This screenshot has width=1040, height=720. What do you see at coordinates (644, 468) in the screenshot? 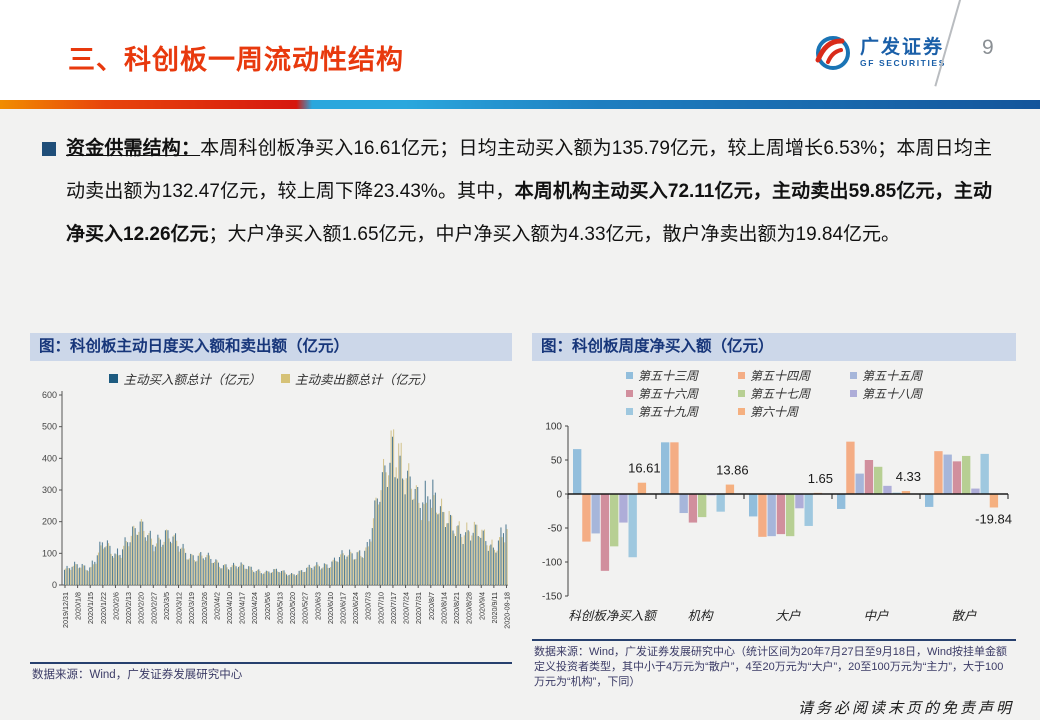
I see `svg-text: 16.61` at bounding box center [644, 468].